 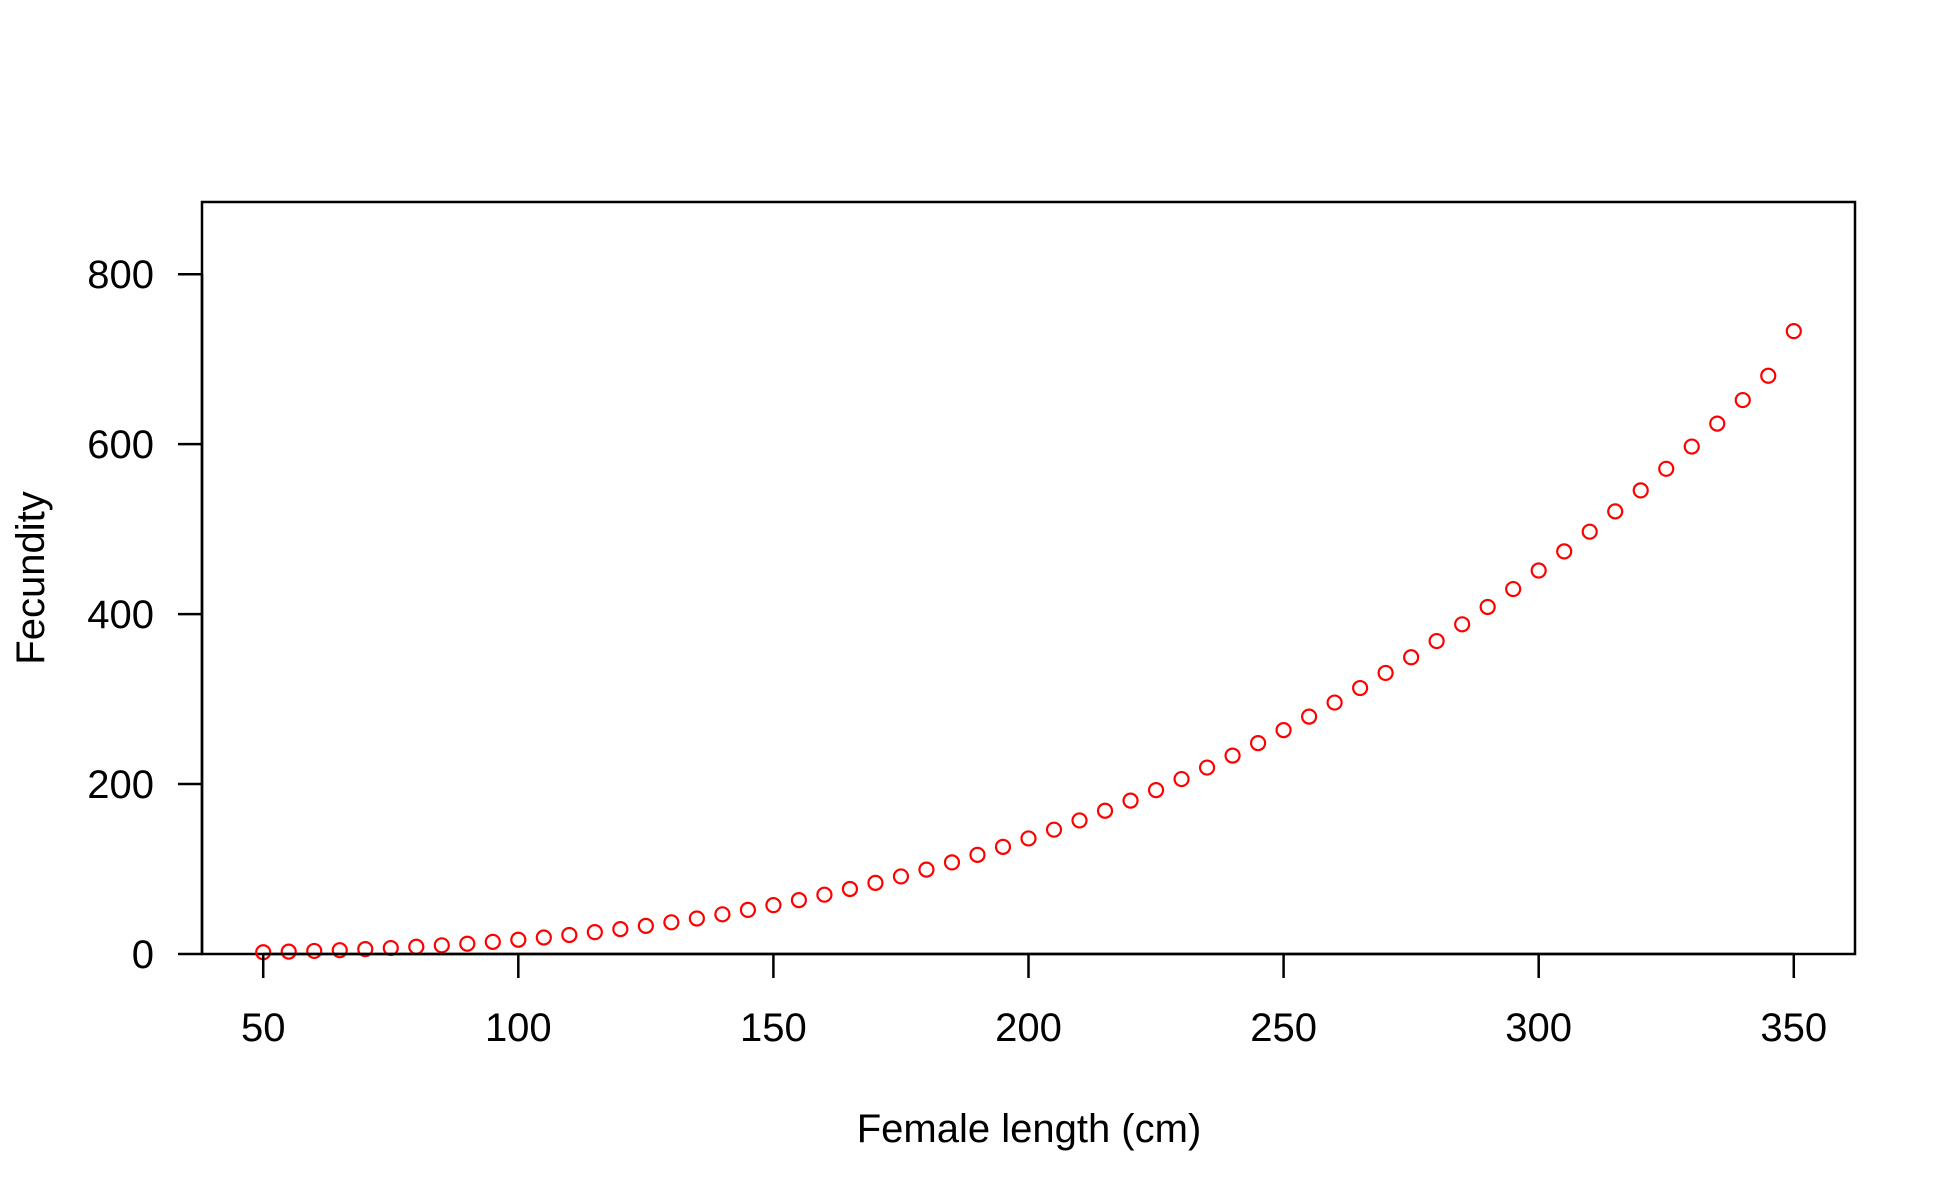 I want to click on x-tick-label: 100, so click(x=518, y=1028).